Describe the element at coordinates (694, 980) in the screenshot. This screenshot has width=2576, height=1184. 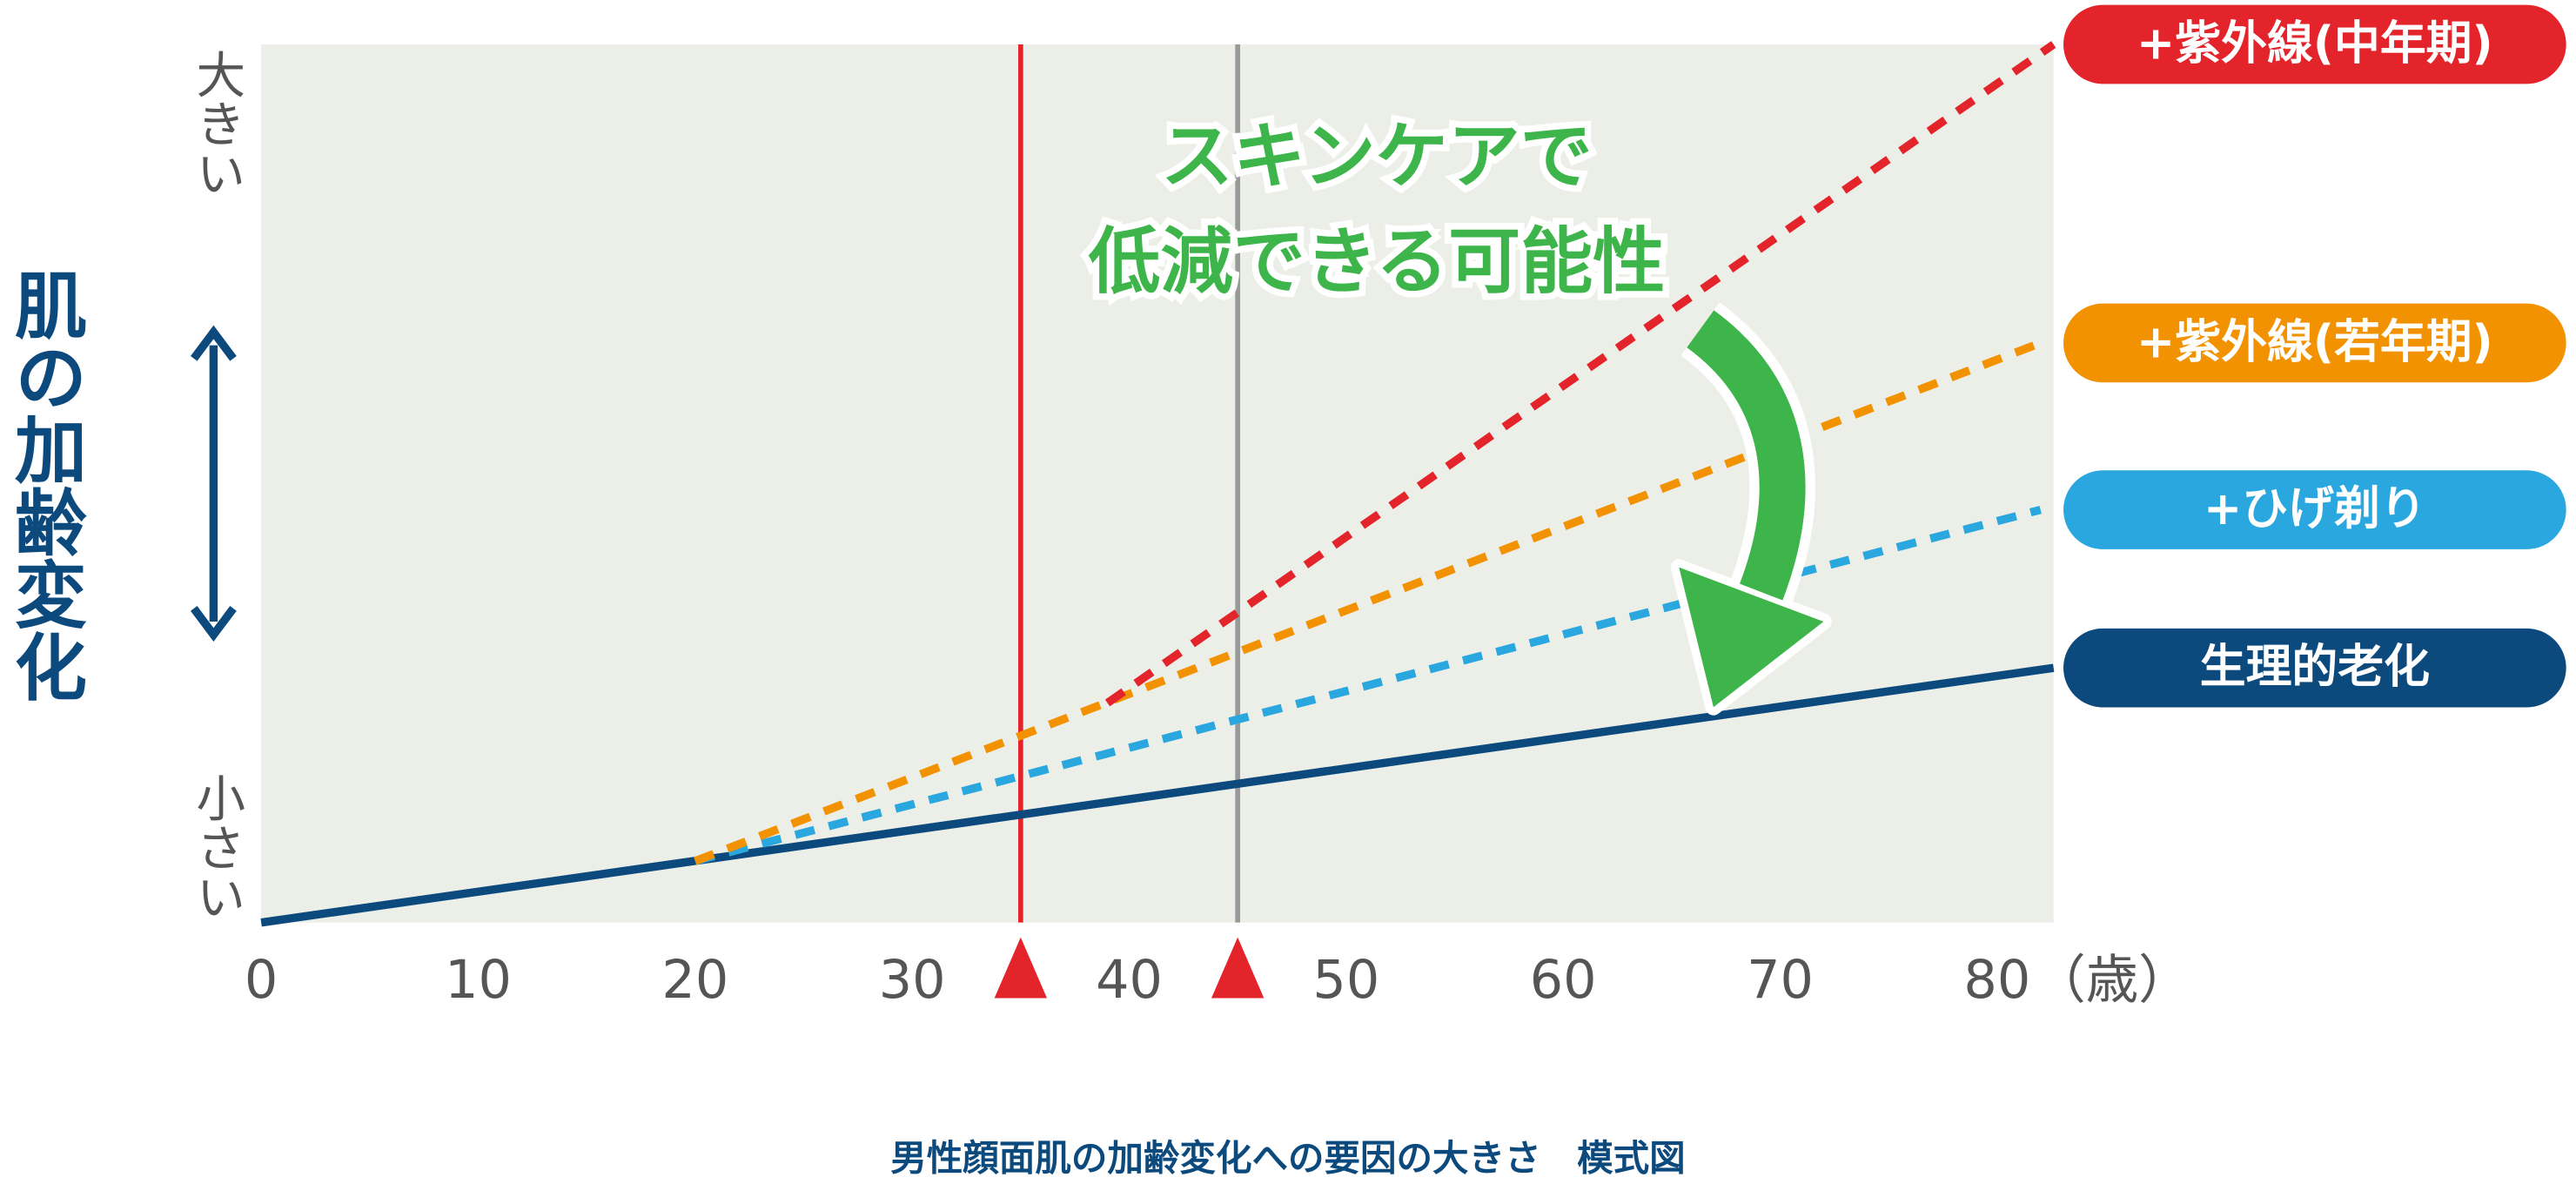
I see `x-tick-label: 20` at that location.